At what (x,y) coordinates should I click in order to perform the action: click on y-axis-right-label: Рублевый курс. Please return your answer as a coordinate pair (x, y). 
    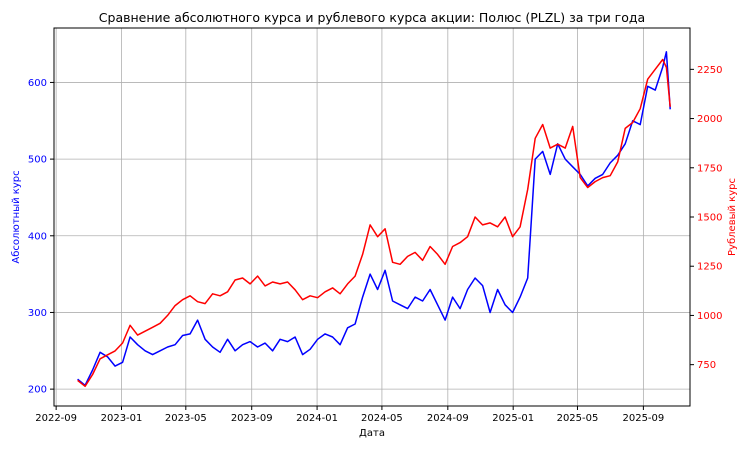
    Looking at the image, I should click on (732, 217).